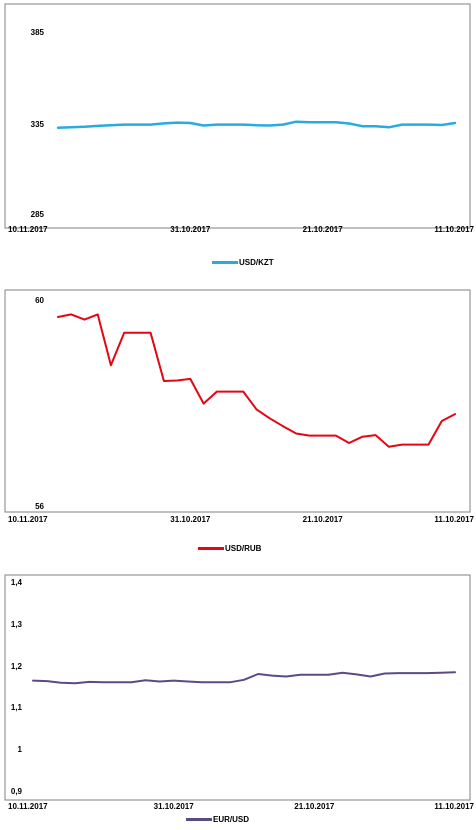 The height and width of the screenshot is (830, 476). I want to click on y-tick-label: 1,3, so click(17, 624).